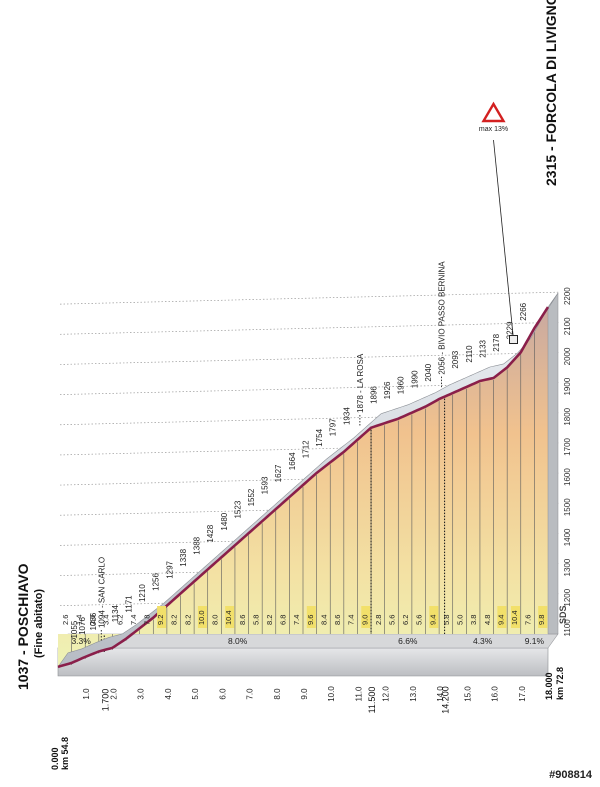 The image size is (600, 787). What do you see at coordinates (567, 597) in the screenshot?
I see `elevation-tick-label: 1200` at bounding box center [567, 597].